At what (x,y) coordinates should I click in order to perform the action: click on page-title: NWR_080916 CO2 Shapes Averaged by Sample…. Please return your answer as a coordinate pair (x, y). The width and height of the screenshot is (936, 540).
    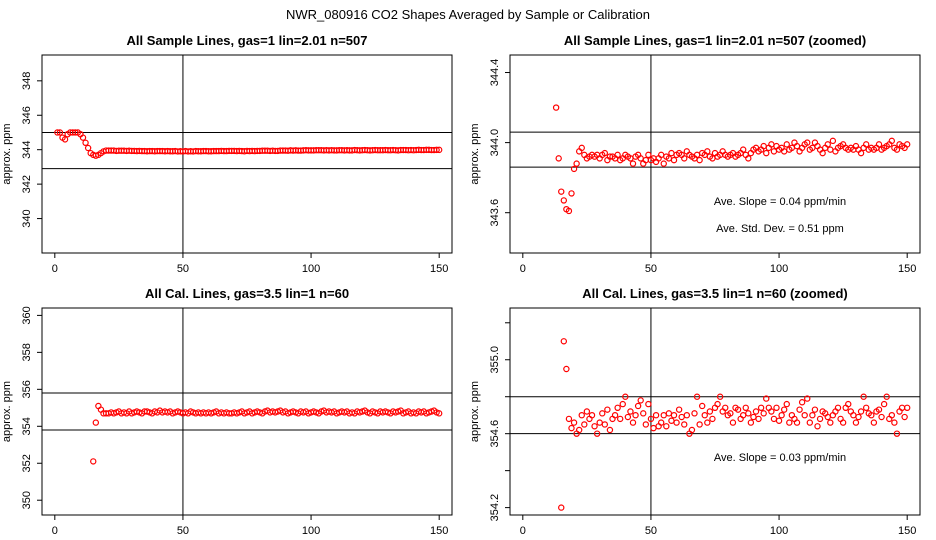
    Looking at the image, I should click on (468, 14).